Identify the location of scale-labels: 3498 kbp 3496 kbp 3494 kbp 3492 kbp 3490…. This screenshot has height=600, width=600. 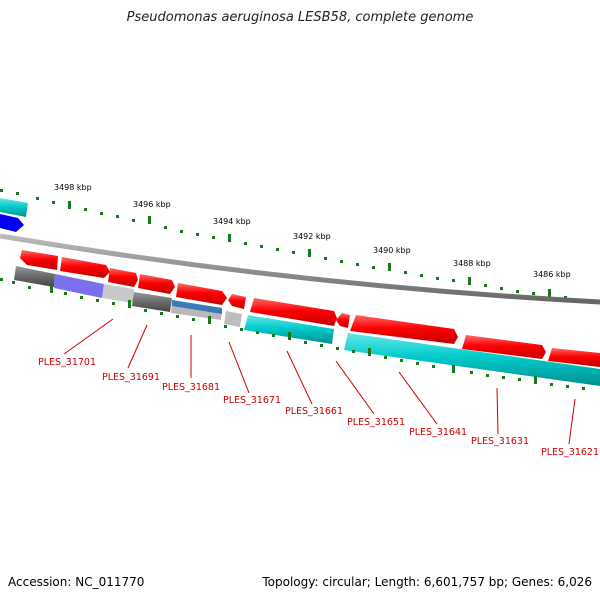
(312, 231).